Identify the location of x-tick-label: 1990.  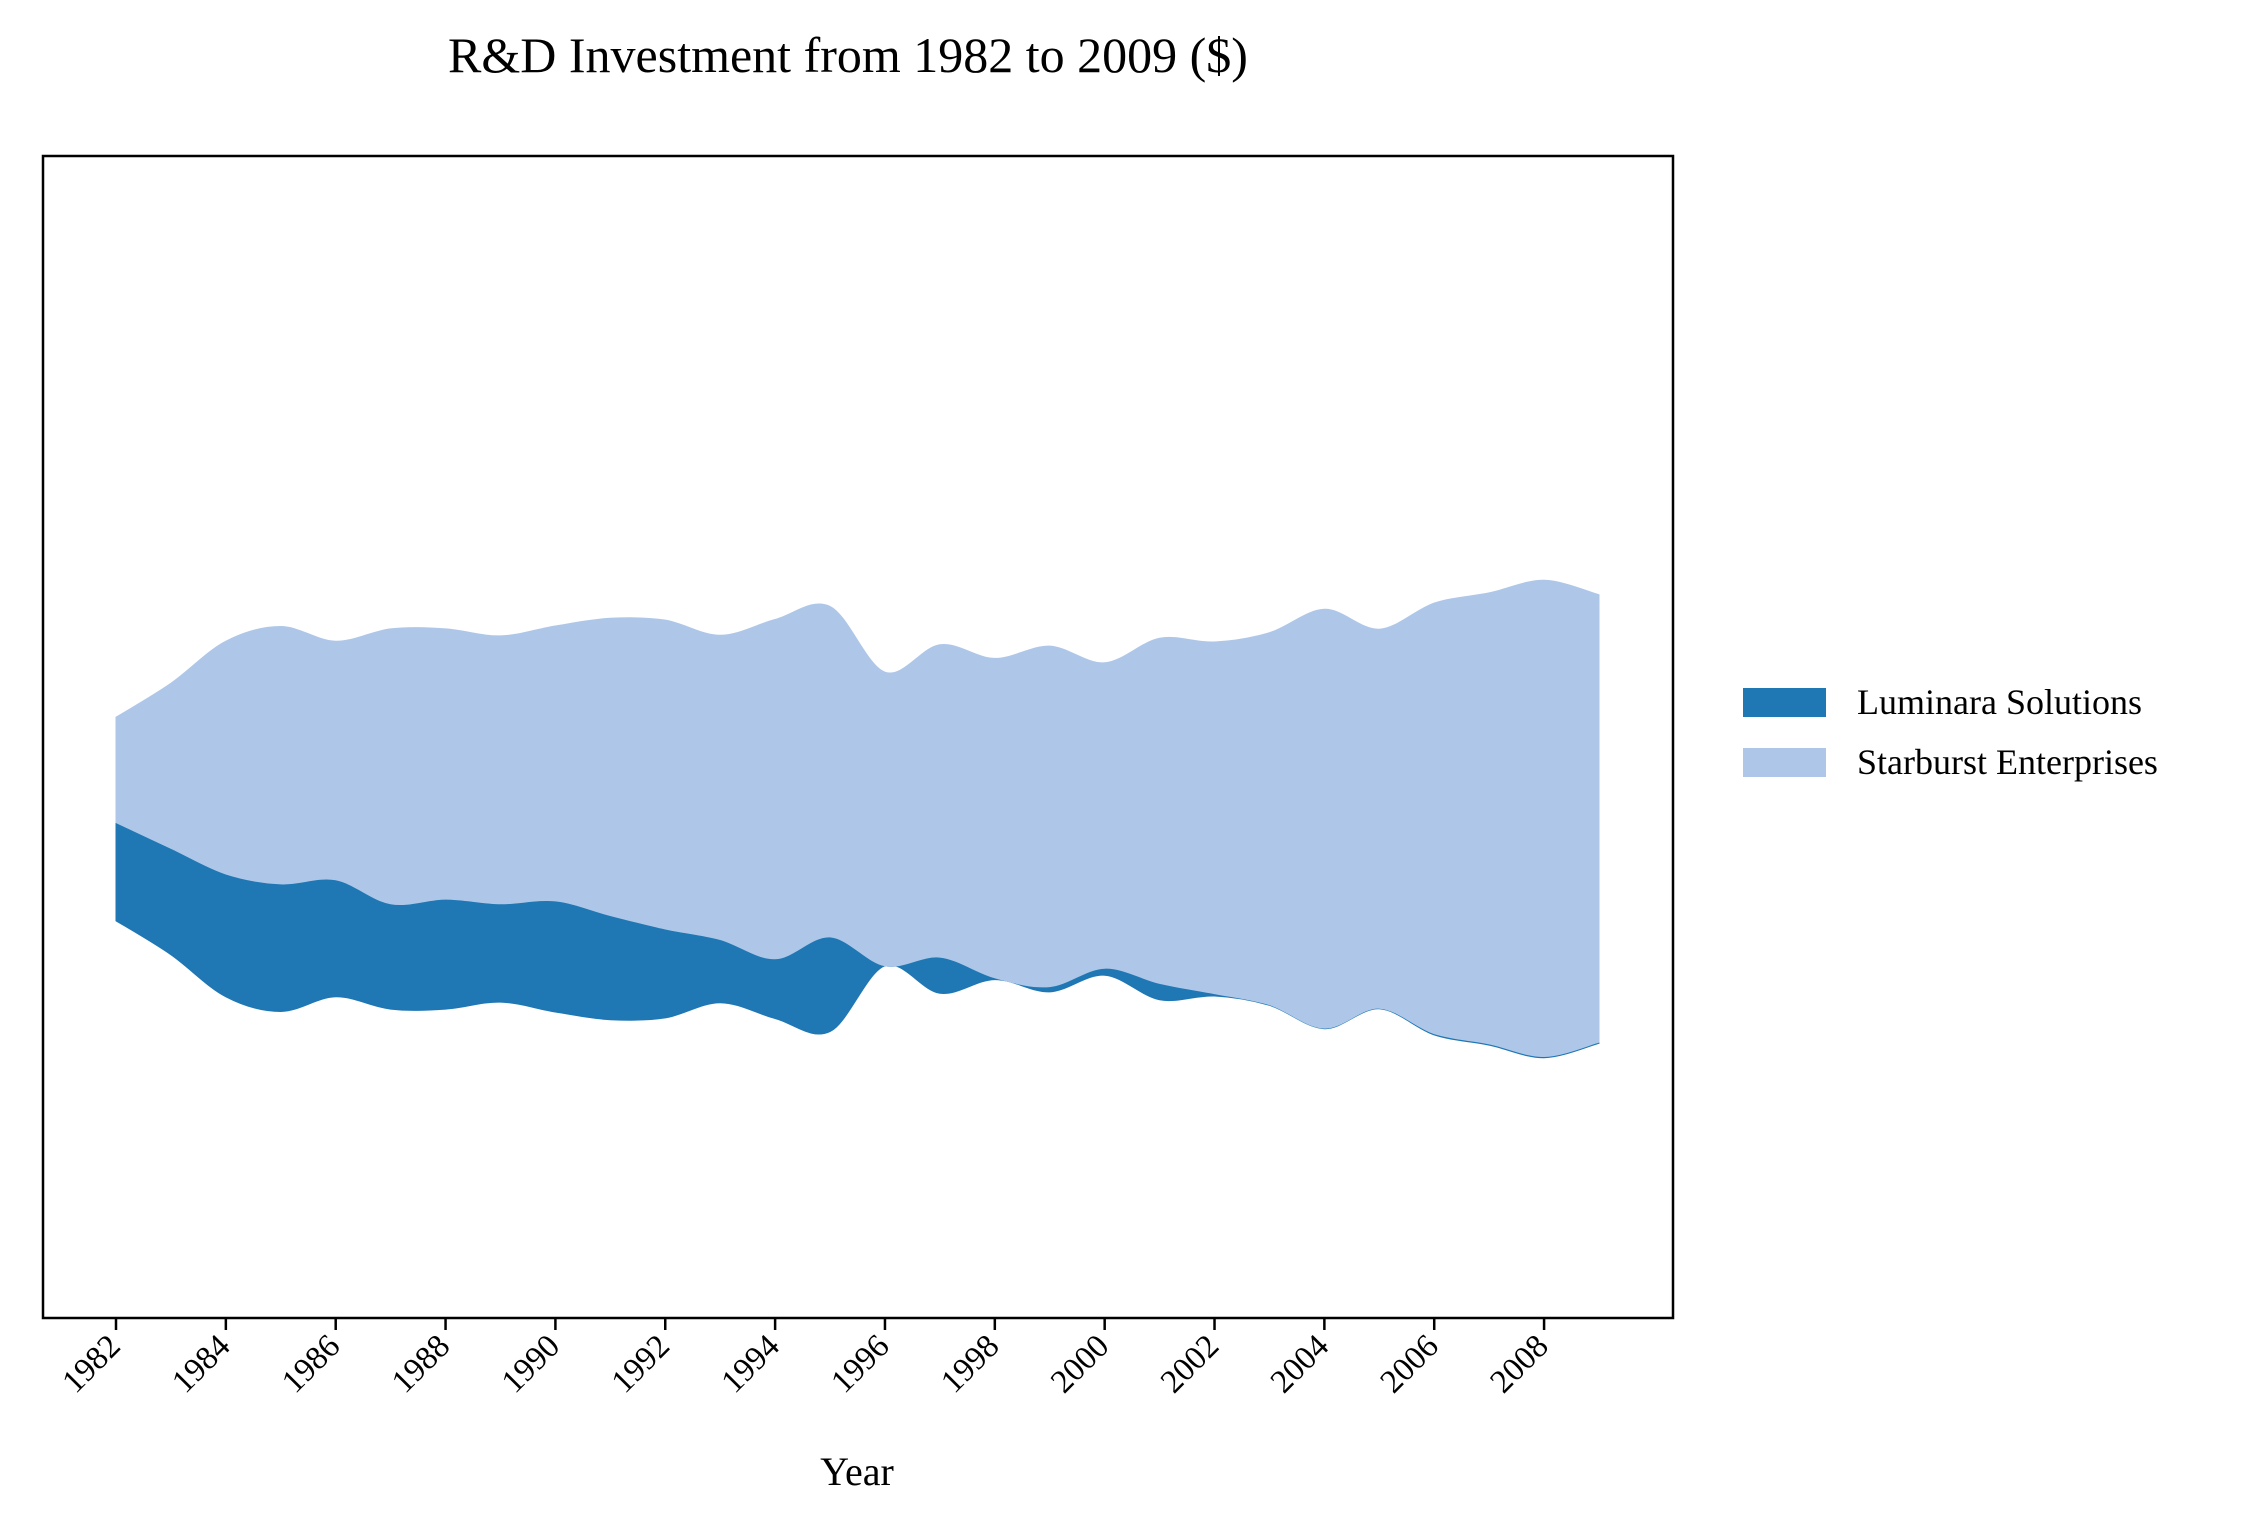
(531, 1364).